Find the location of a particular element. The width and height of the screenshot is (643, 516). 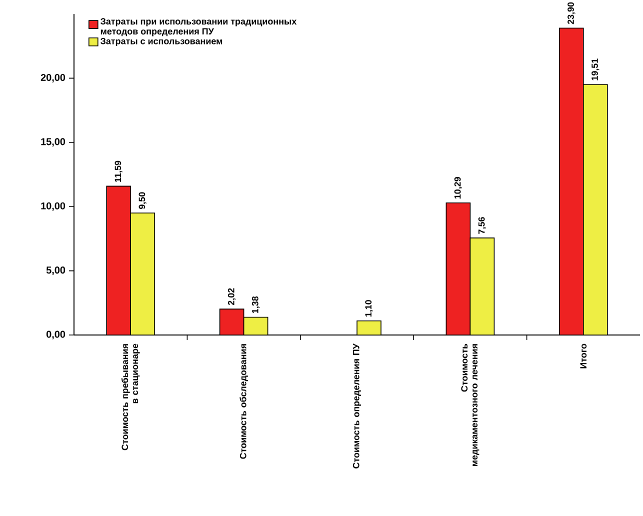

y-tick-label: 5,00 is located at coordinates (56, 271).